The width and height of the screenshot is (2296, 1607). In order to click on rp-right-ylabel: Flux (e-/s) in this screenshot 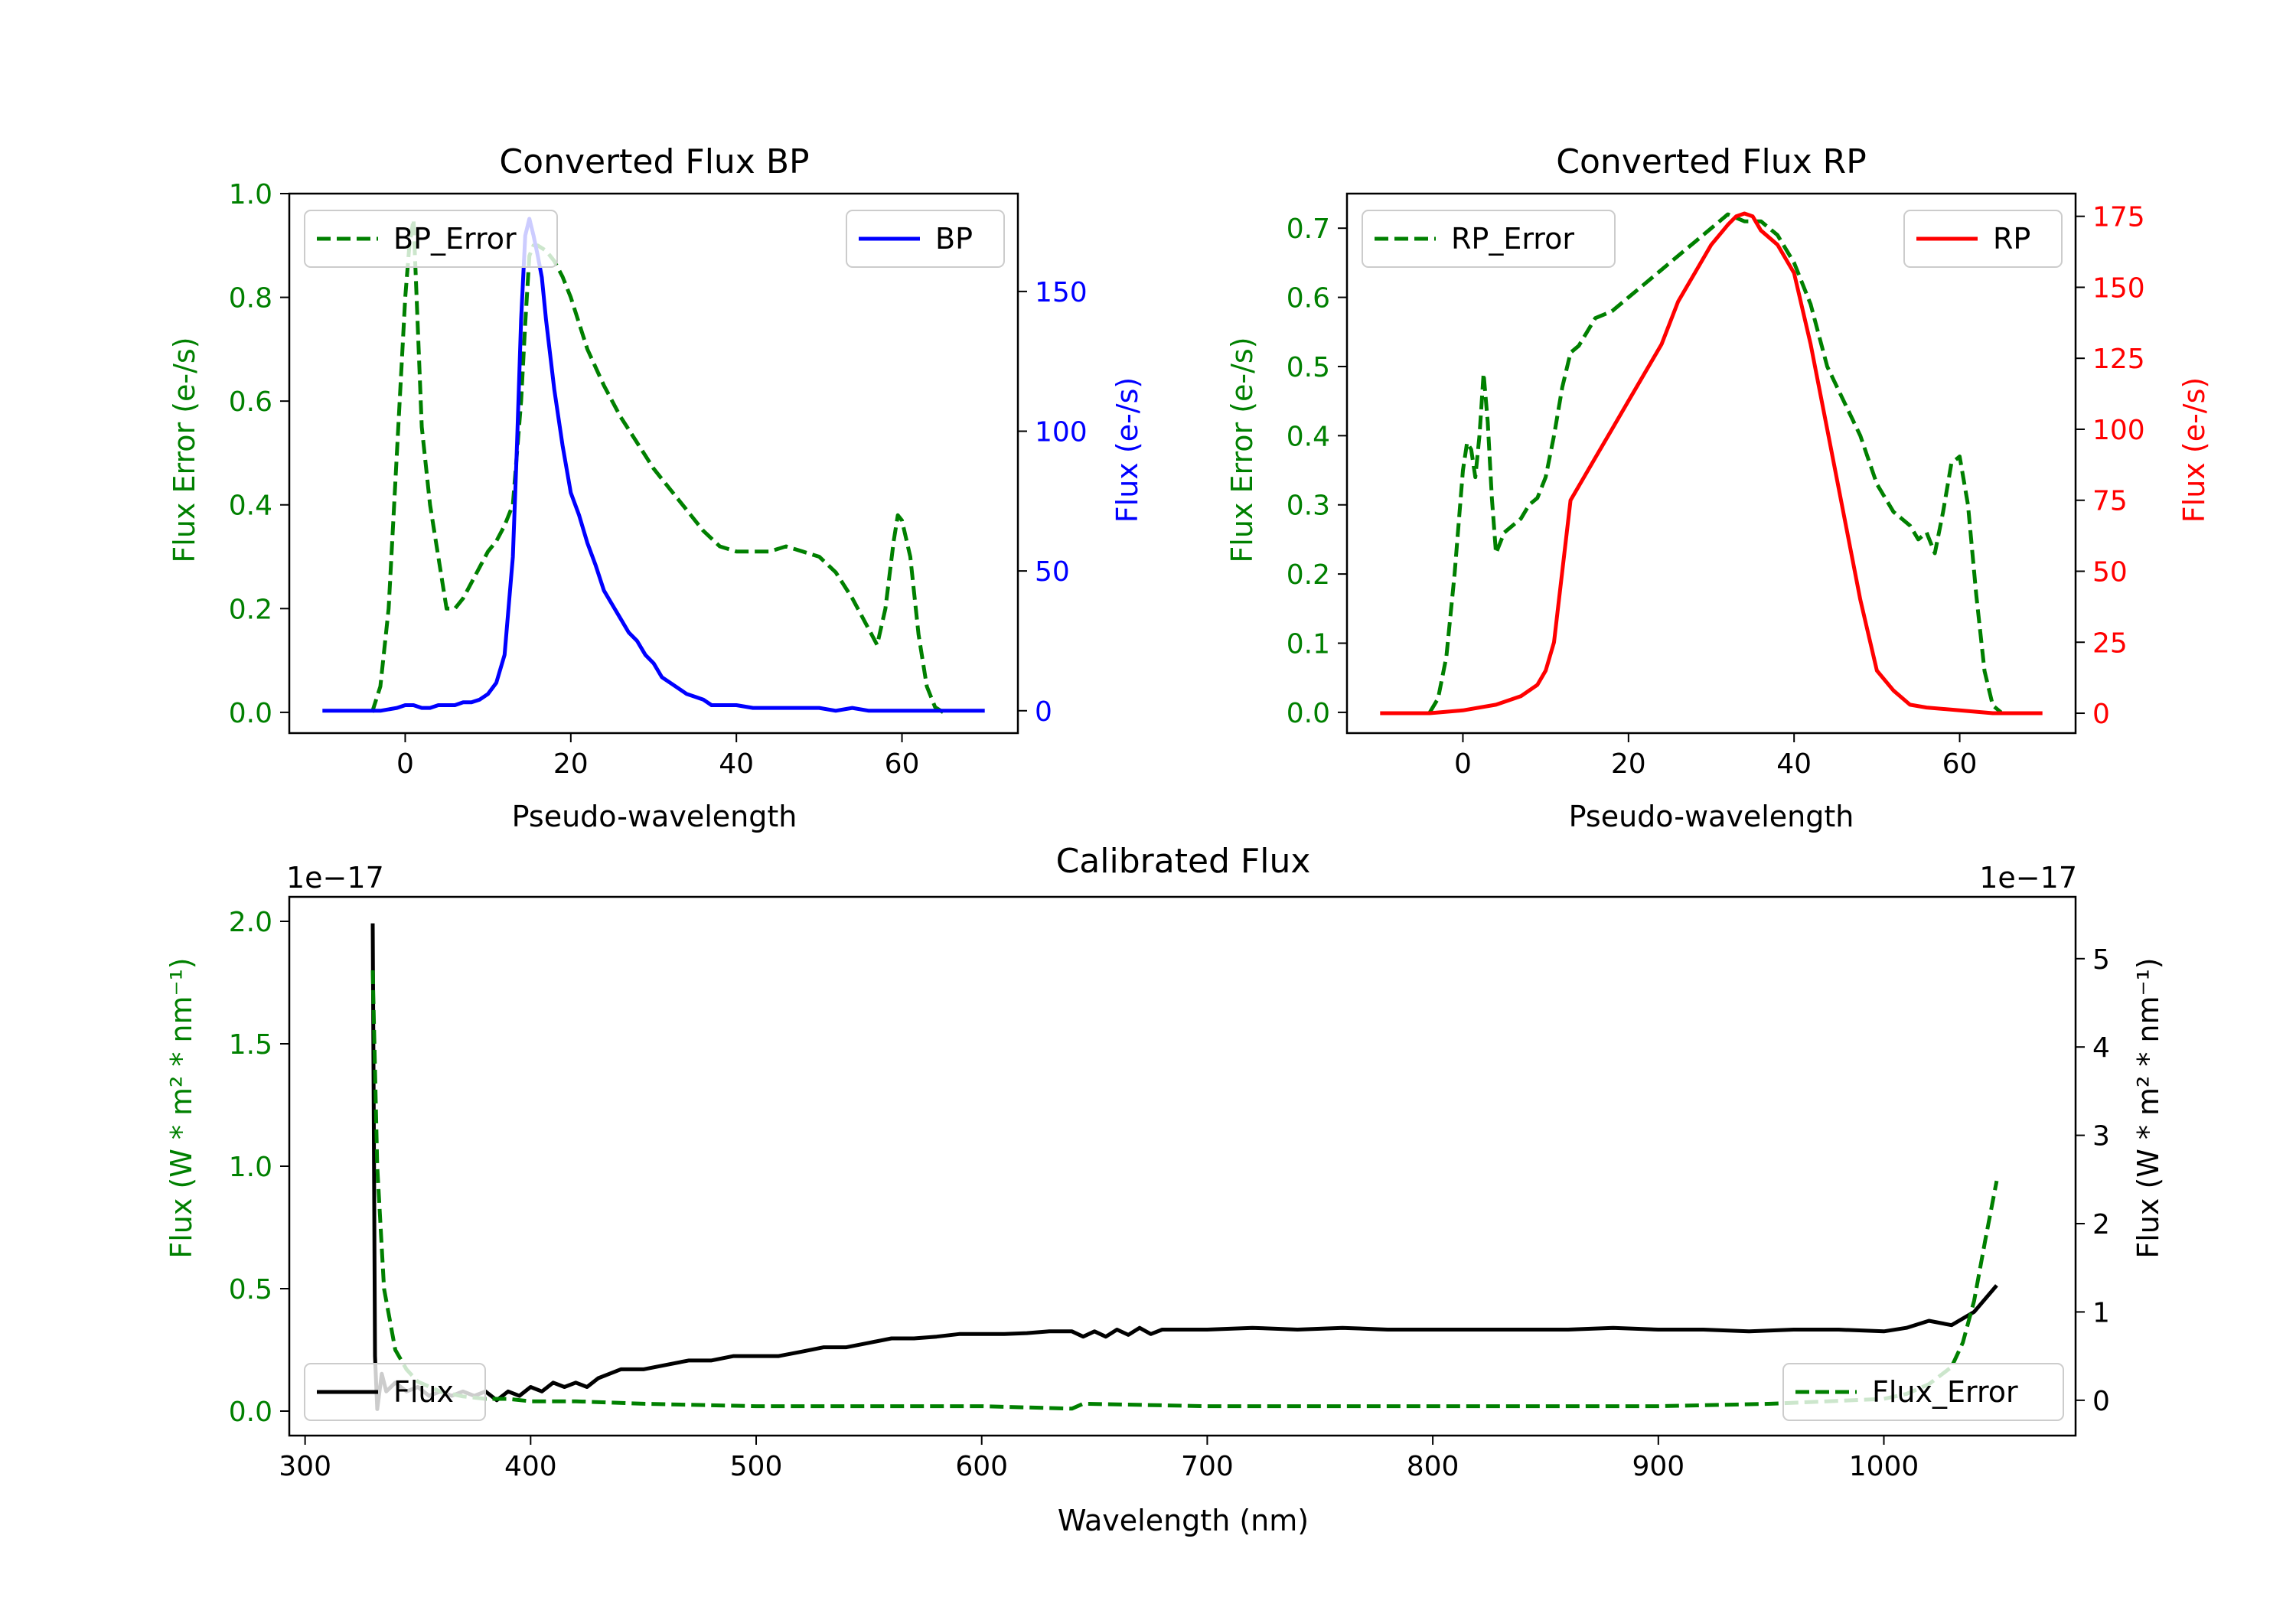, I will do `click(2194, 450)`.